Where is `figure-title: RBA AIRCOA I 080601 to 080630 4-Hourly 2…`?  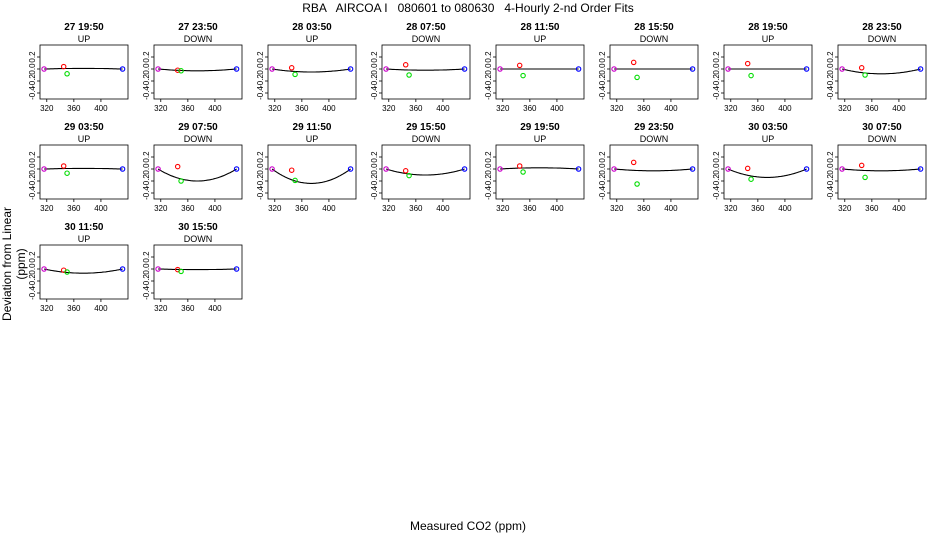
figure-title: RBA AIRCOA I 080601 to 080630 4-Hourly 2… is located at coordinates (468, 8).